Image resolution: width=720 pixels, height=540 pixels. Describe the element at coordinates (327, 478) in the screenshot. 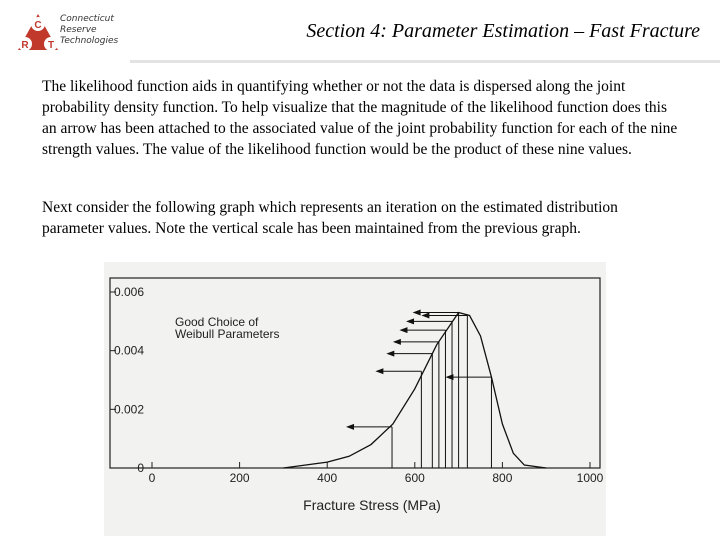

I see `x-tick-label: 400` at that location.